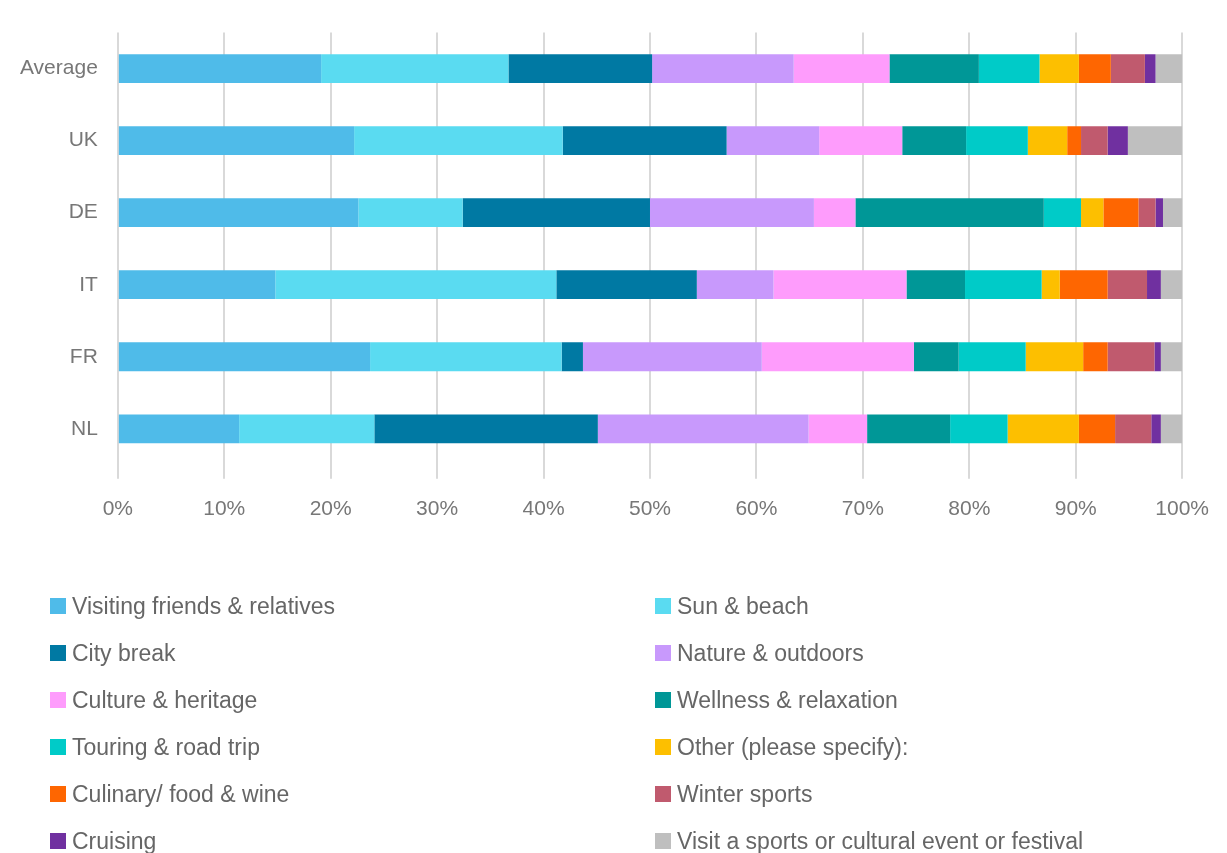 The width and height of the screenshot is (1227, 853). Describe the element at coordinates (1075, 508) in the screenshot. I see `x-tick-label: 90%` at that location.